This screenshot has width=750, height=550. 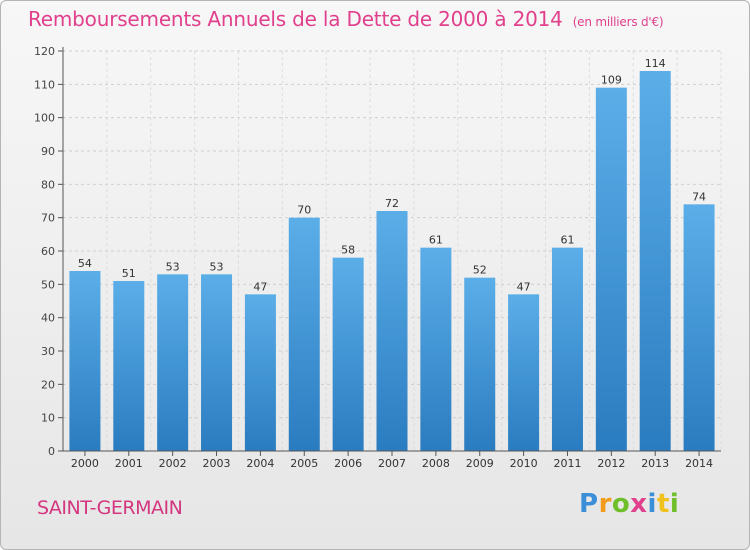 What do you see at coordinates (48, 351) in the screenshot?
I see `y-tick-label: 30` at bounding box center [48, 351].